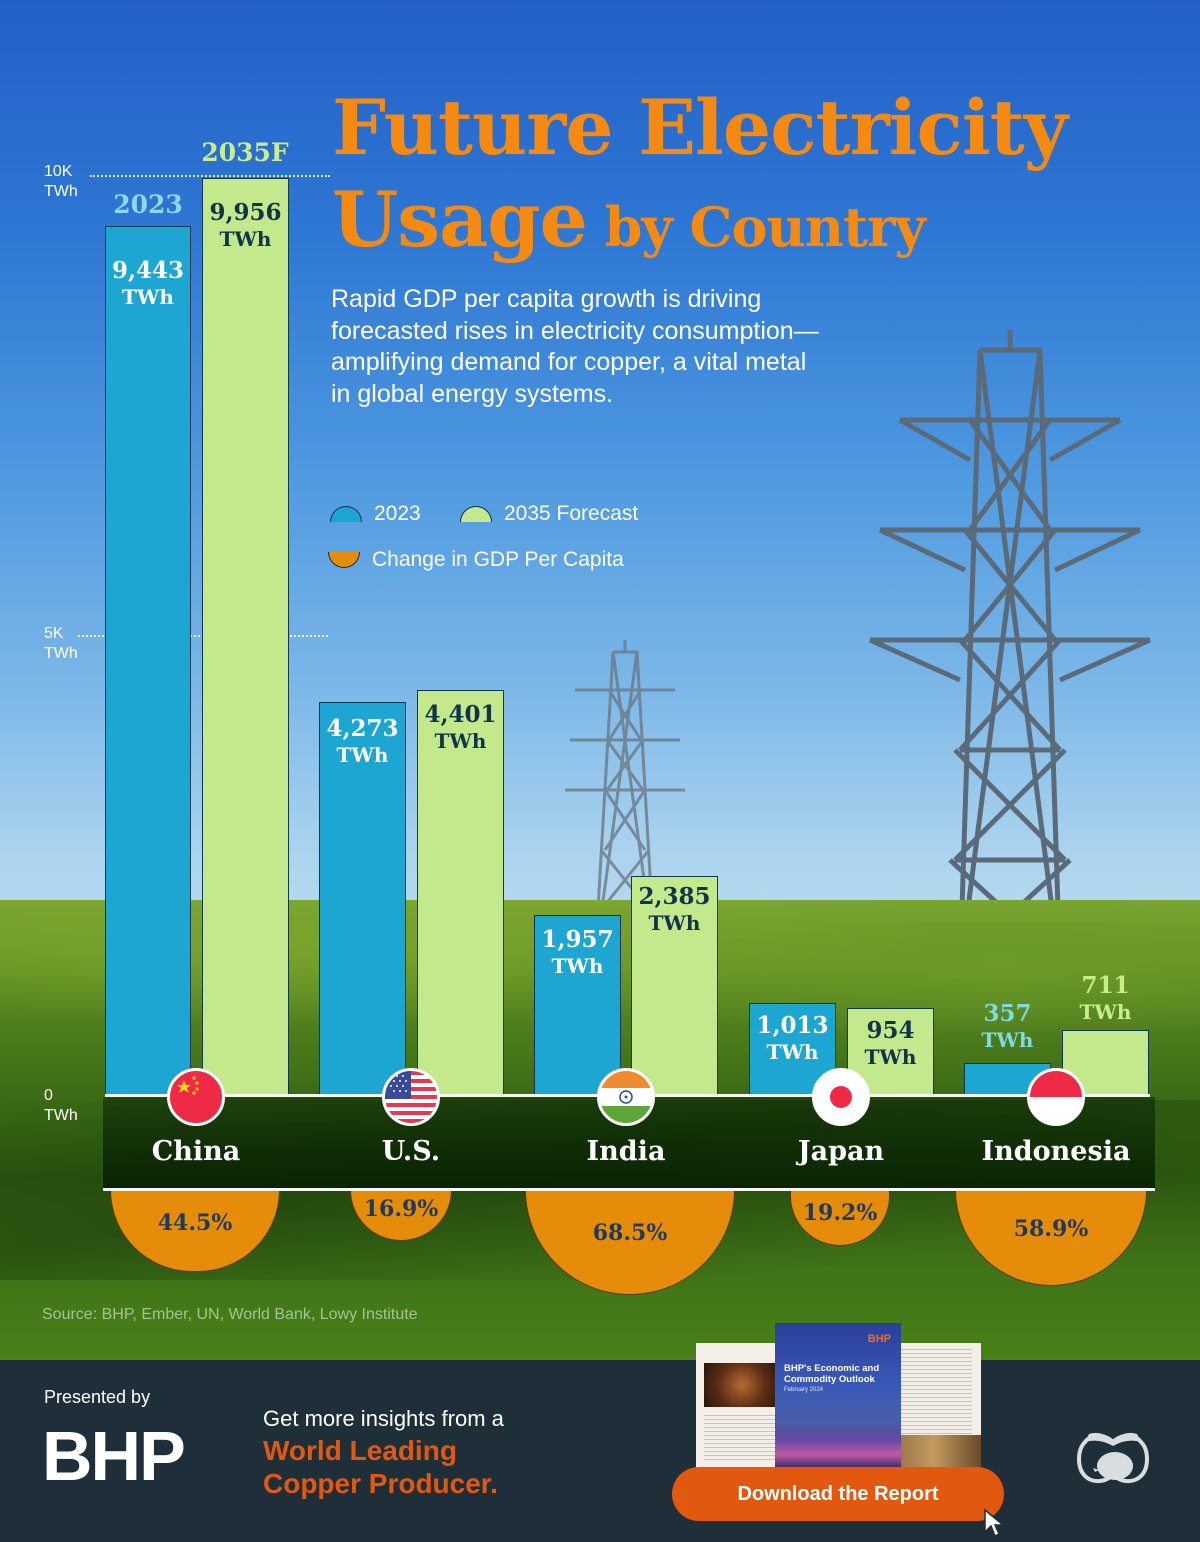 This screenshot has width=1200, height=1542. Describe the element at coordinates (401, 1209) in the screenshot. I see `gdp-value: 16.9%` at that location.